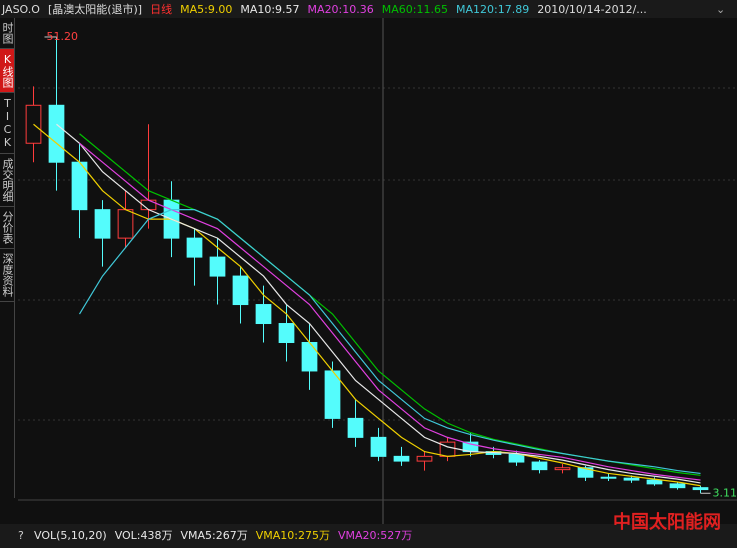 The image size is (737, 548). Describe the element at coordinates (720, 9) in the screenshot. I see `icon: ⌄` at that location.